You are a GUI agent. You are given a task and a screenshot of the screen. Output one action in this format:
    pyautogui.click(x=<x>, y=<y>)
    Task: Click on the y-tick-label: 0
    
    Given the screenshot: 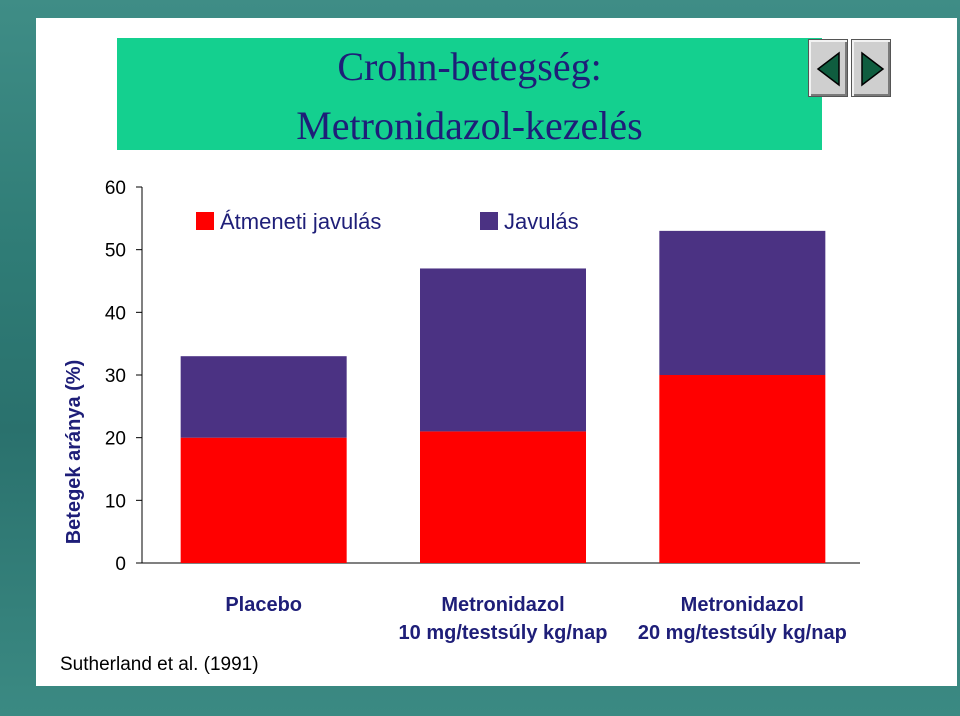 What is the action you would take?
    pyautogui.click(x=120, y=564)
    